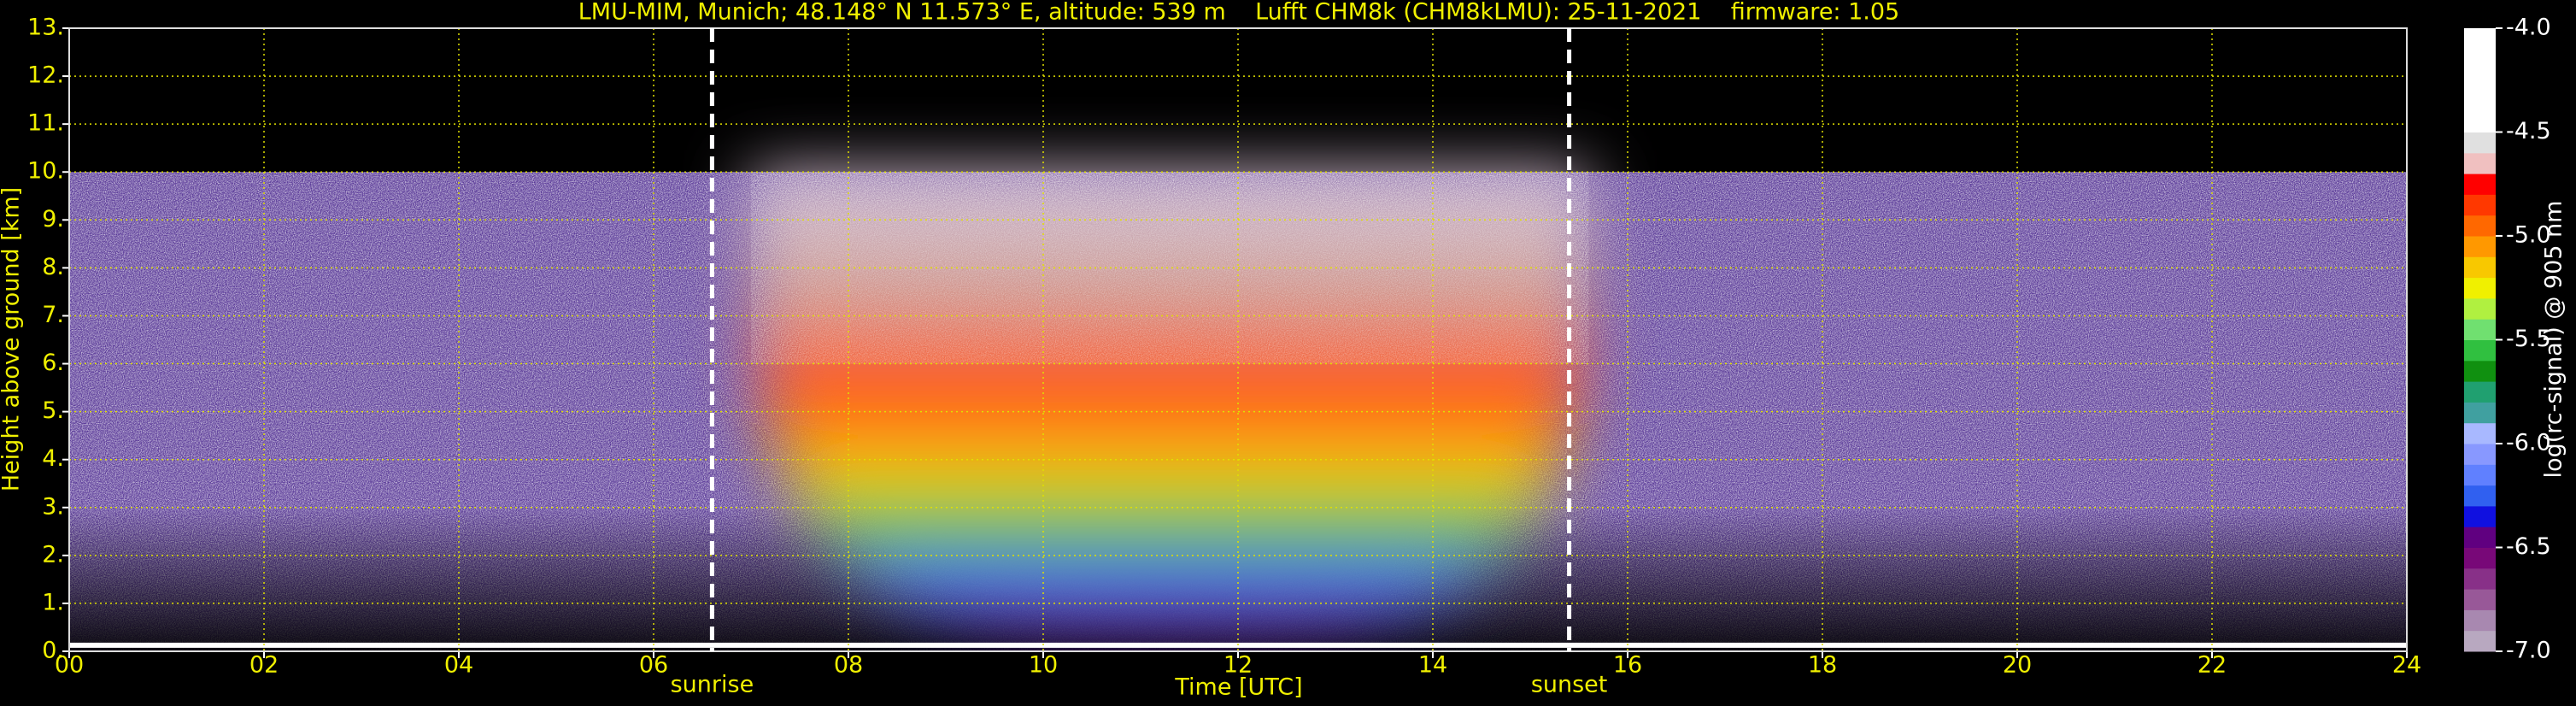 This screenshot has width=2576, height=706. I want to click on x-tick-label: 16, so click(1627, 665).